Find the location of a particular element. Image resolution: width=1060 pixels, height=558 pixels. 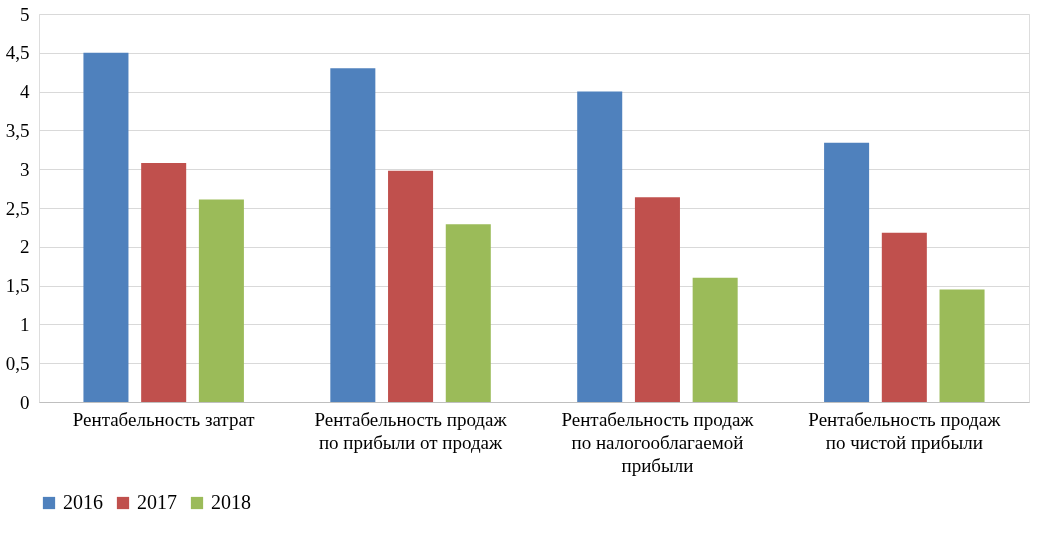

y-tick-label: 0,5 is located at coordinates (17, 363).